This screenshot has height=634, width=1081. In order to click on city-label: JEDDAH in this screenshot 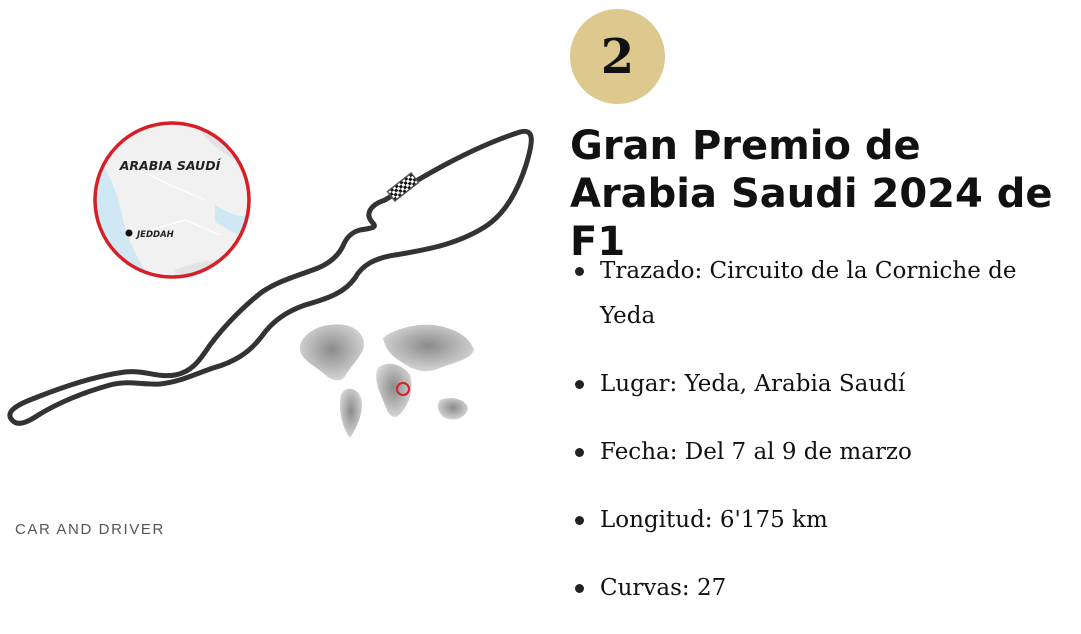, I will do `click(154, 235)`.